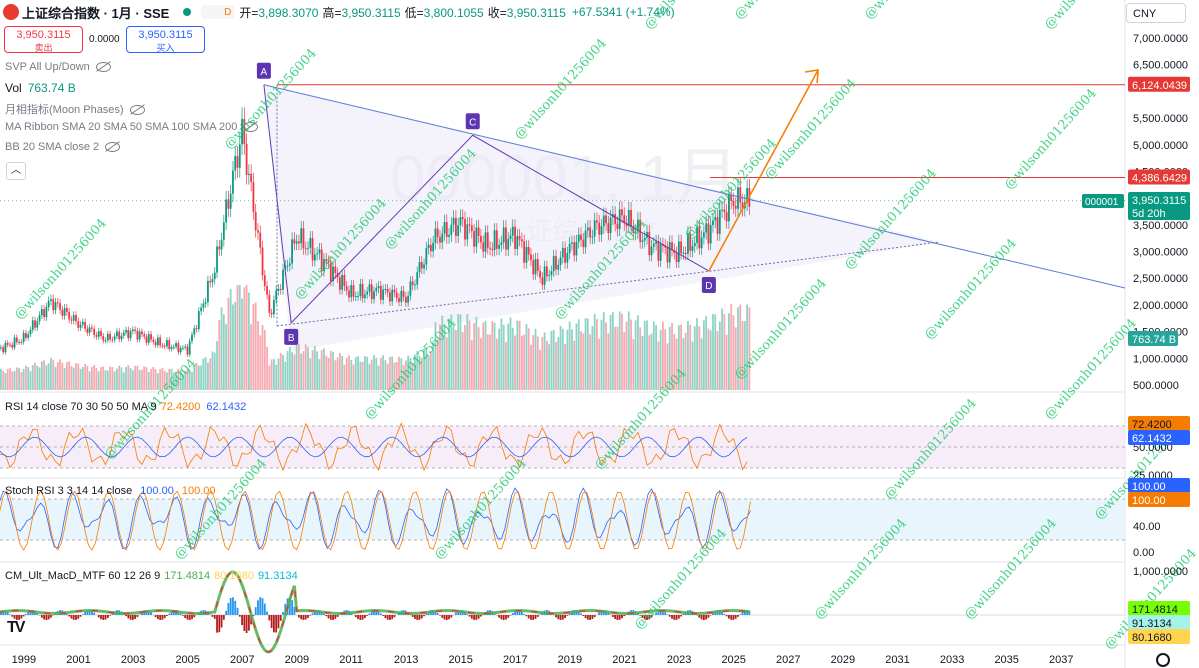 The image size is (1199, 668). I want to click on sell-button: 3,950.3115 卖出, so click(43, 39).